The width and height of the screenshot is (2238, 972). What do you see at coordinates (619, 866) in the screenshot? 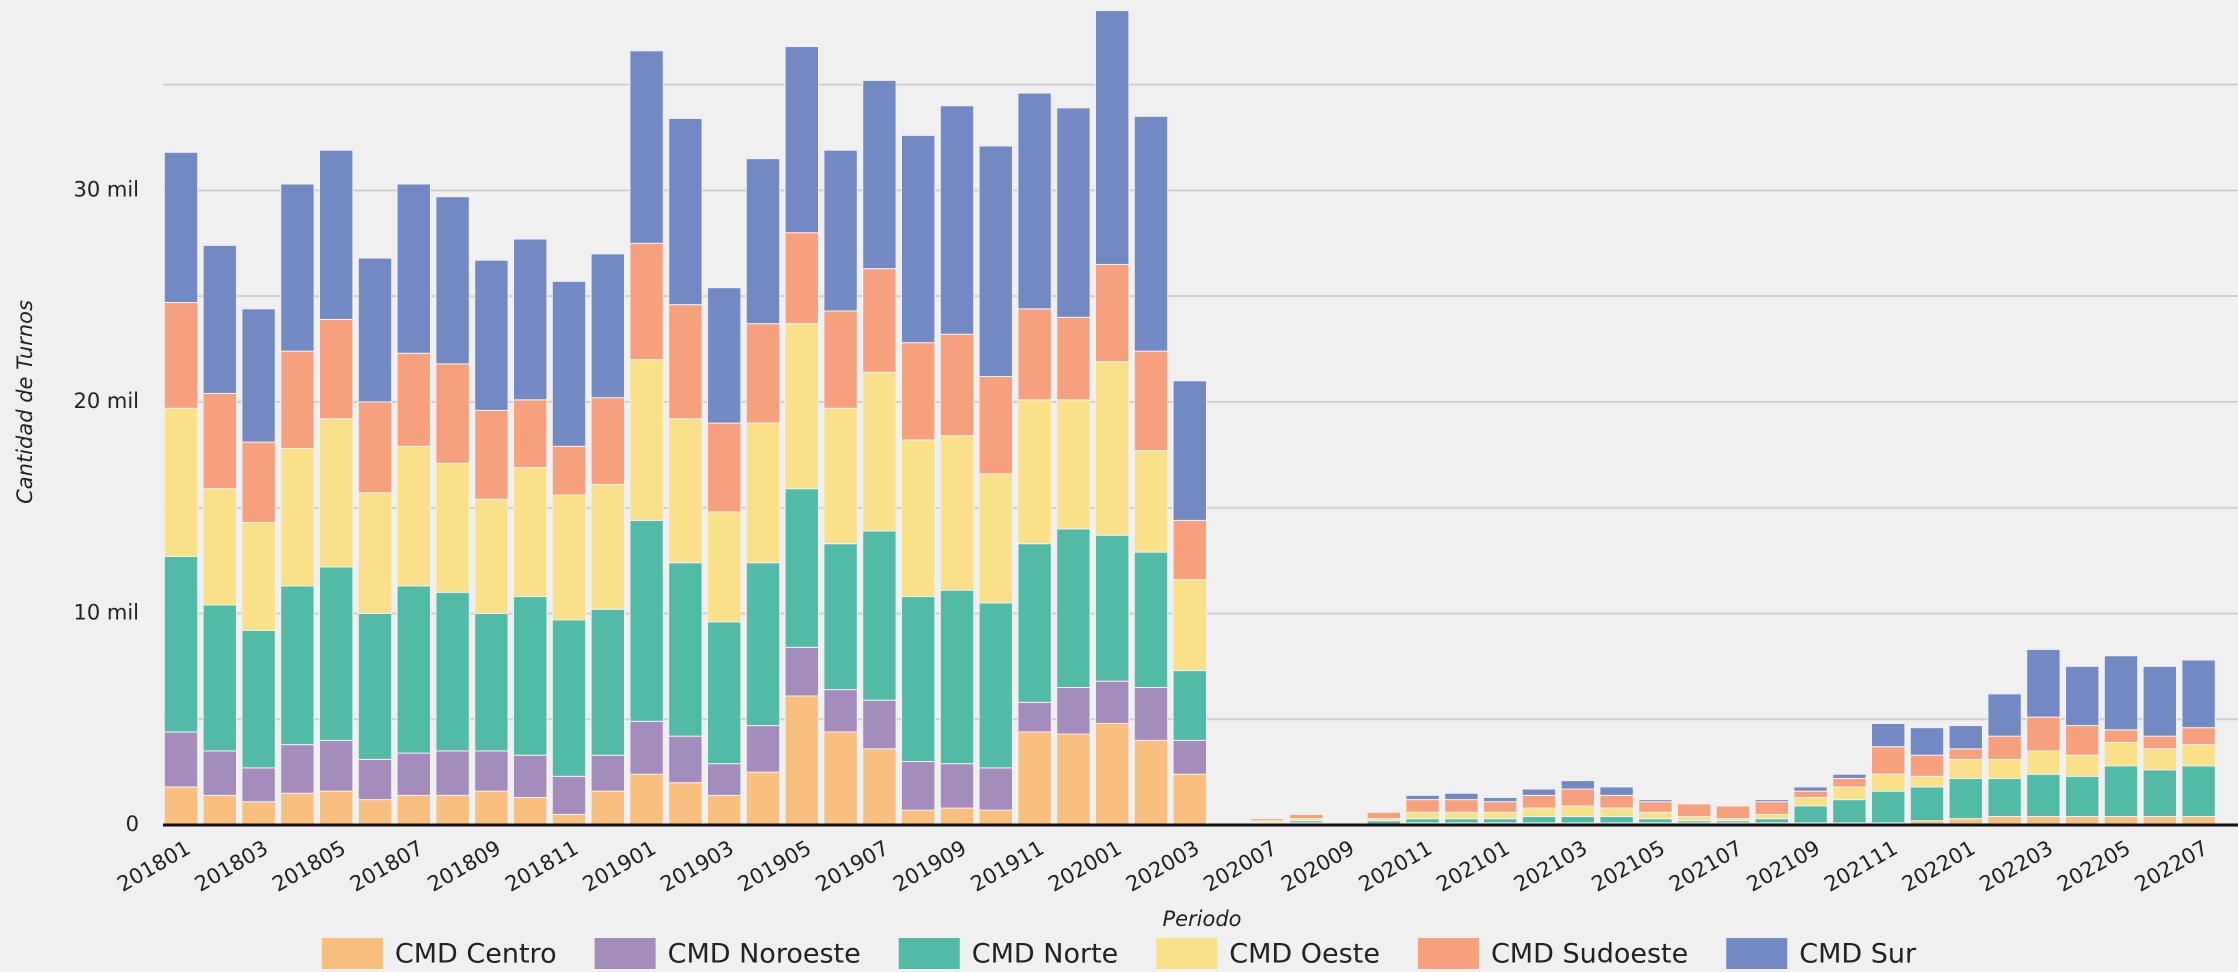
I see `x-tick-label: 201901` at bounding box center [619, 866].